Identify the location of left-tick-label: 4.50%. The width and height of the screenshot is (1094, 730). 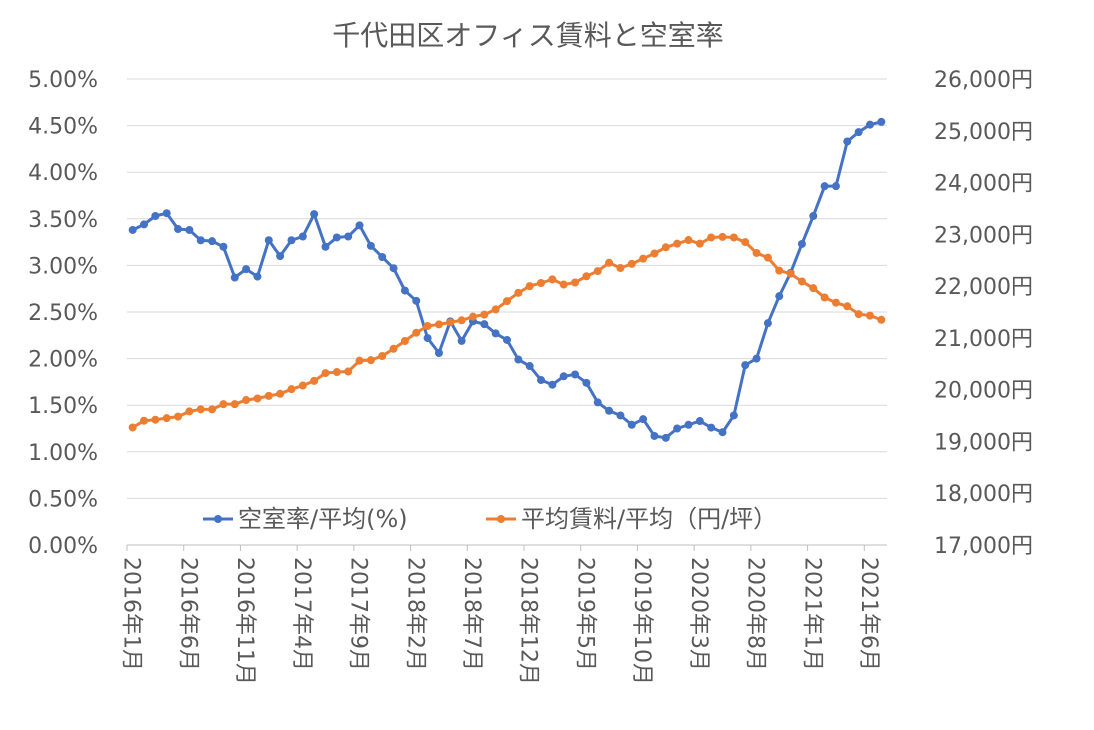
(63, 127).